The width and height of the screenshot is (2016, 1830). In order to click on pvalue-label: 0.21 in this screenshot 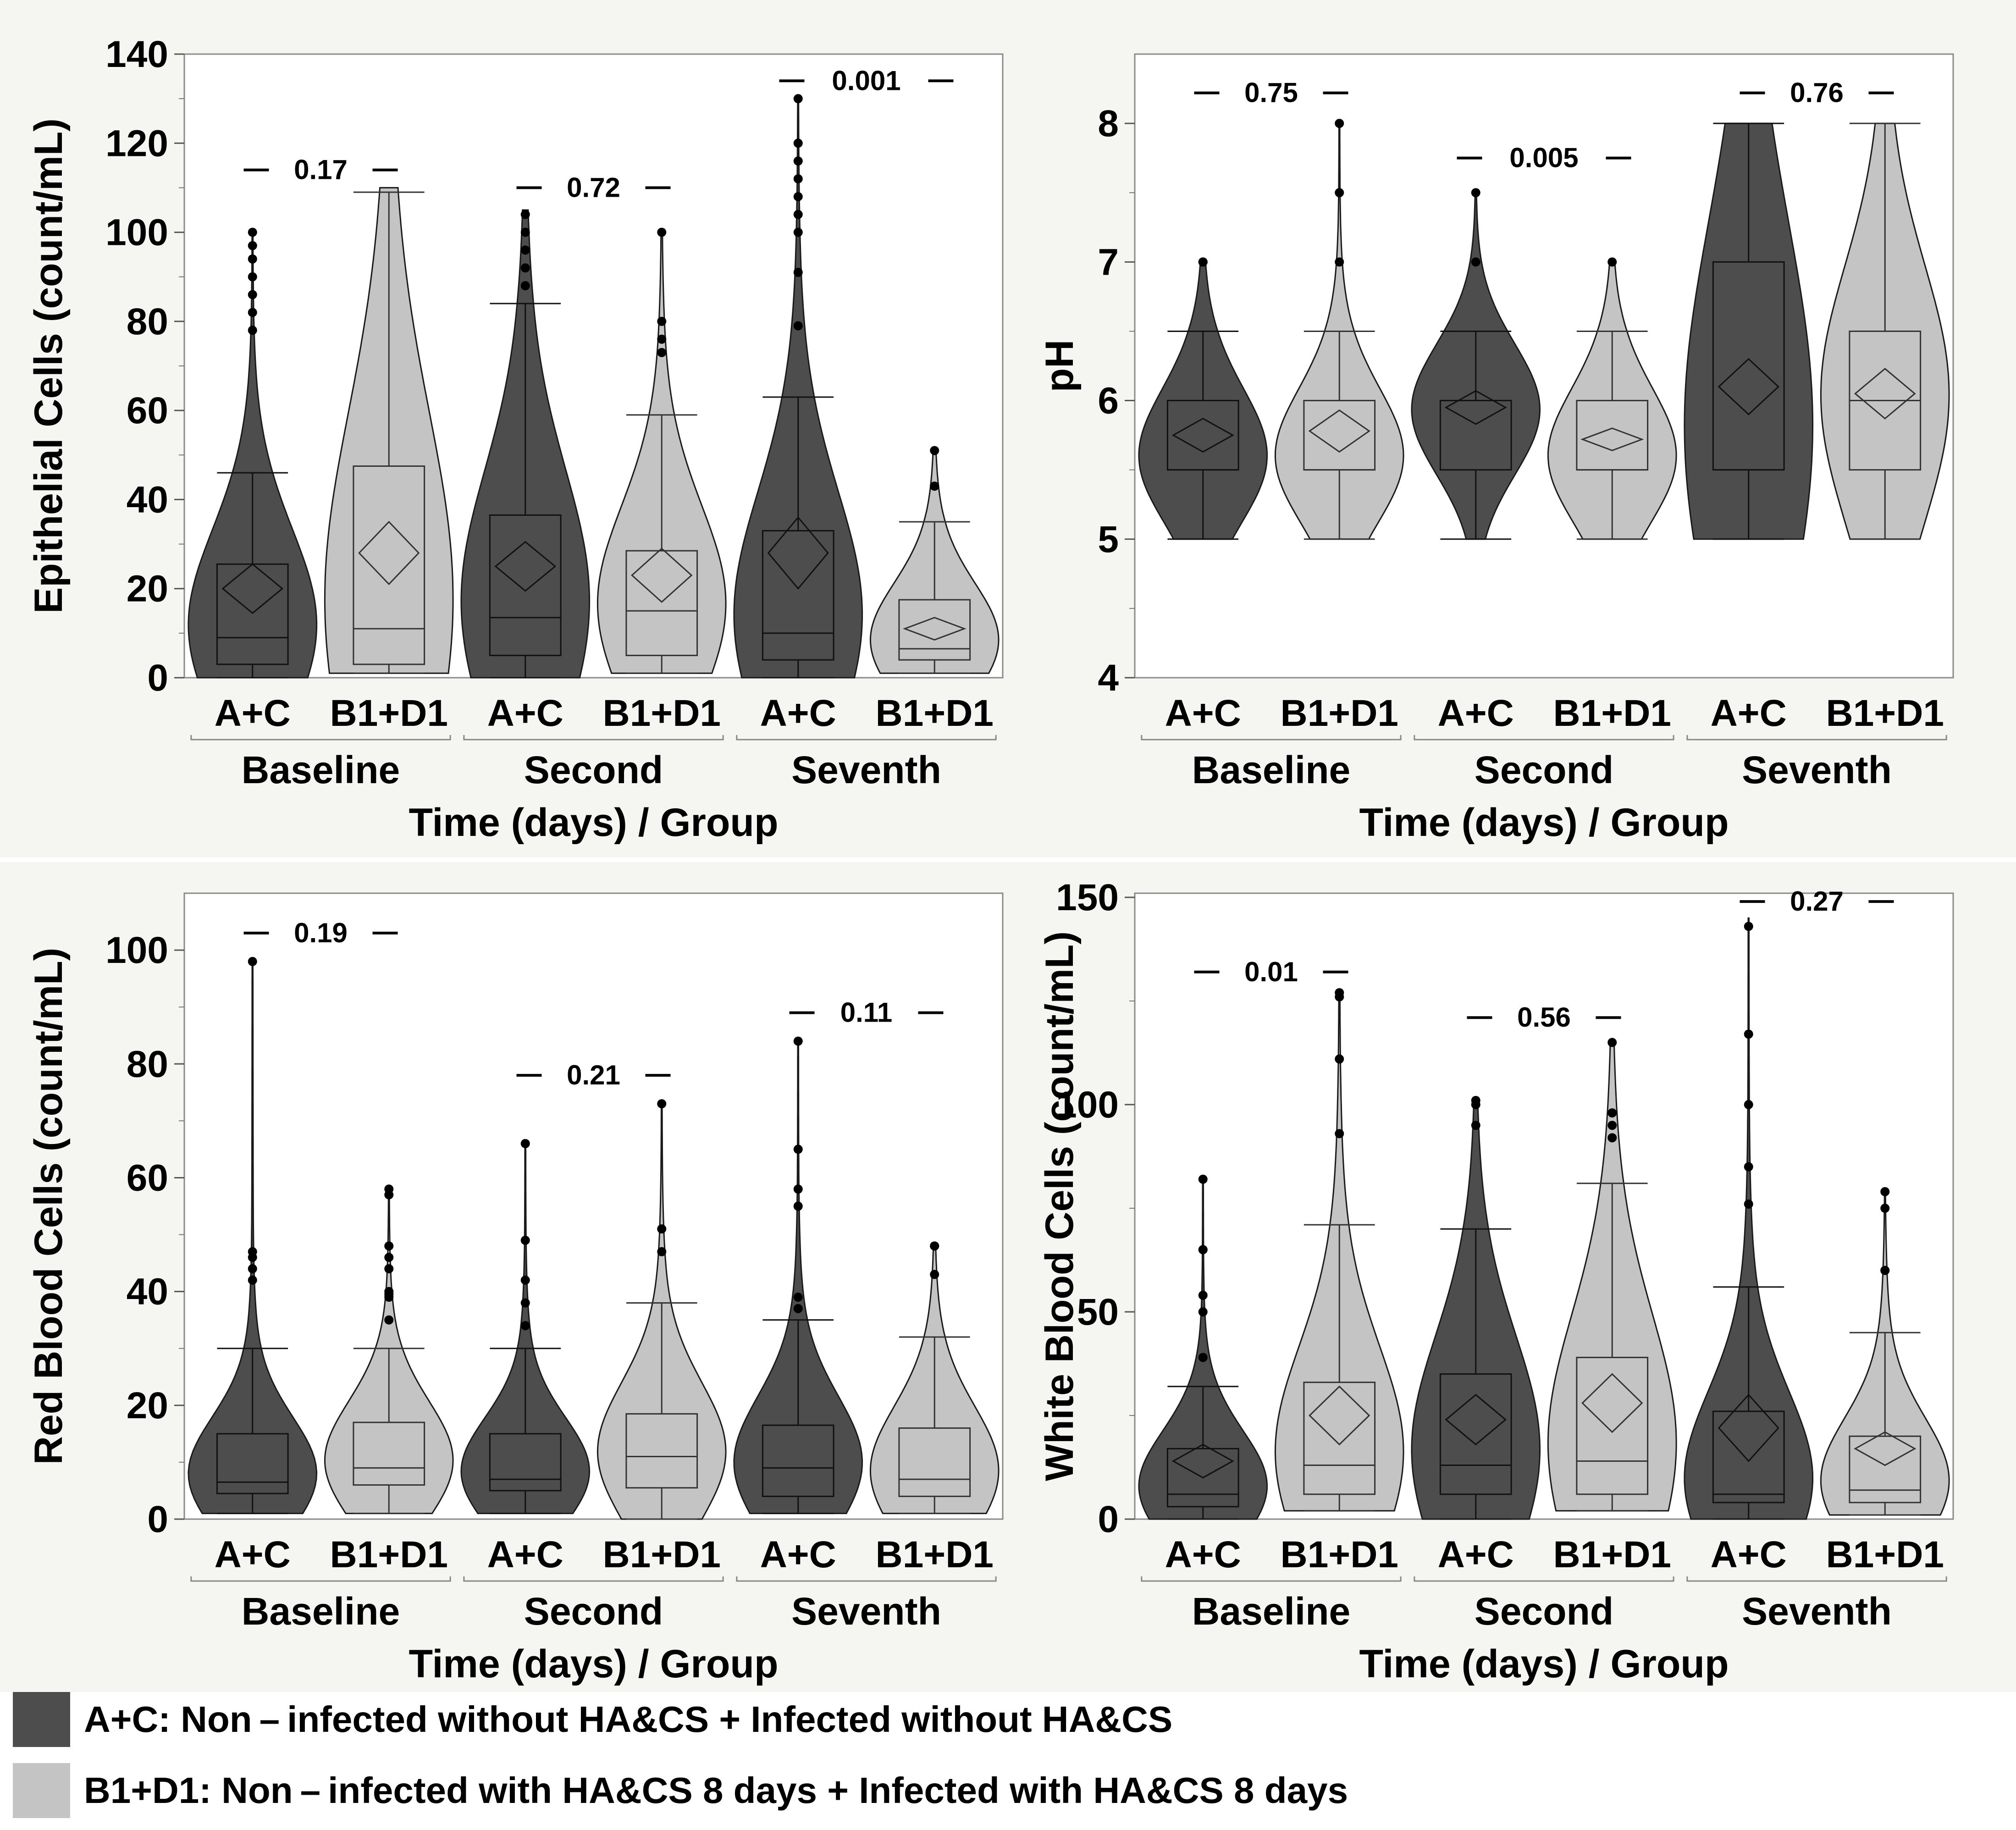, I will do `click(593, 1075)`.